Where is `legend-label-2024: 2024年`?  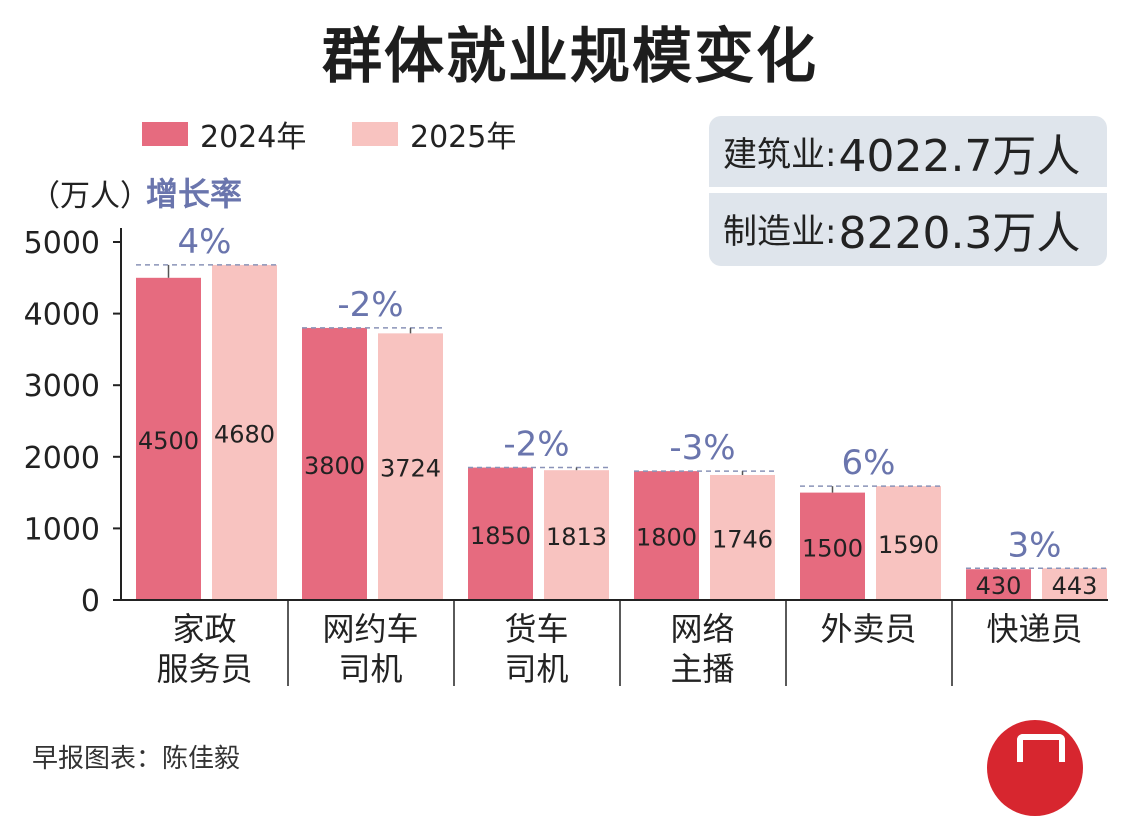 legend-label-2024: 2024年 is located at coordinates (253, 137).